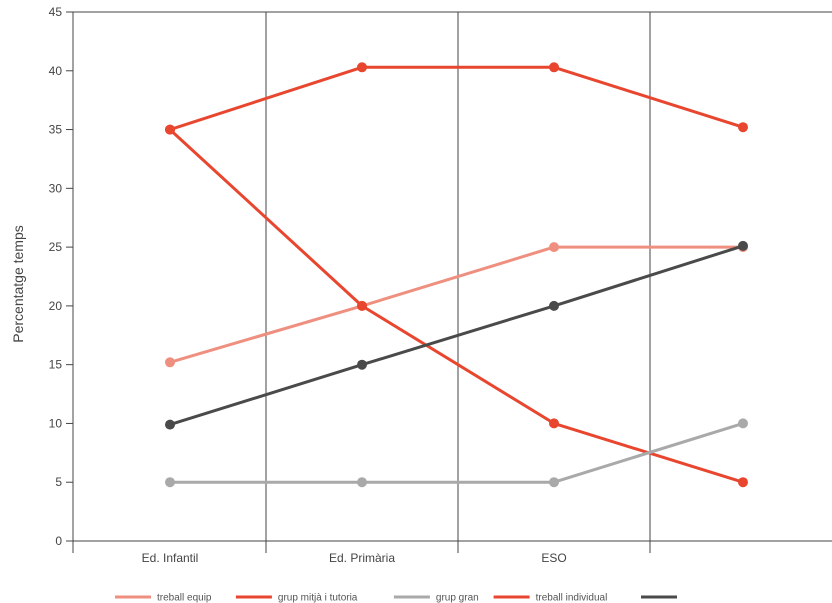  What do you see at coordinates (362, 558) in the screenshot?
I see `x-tick-label-1: Ed. Primària` at bounding box center [362, 558].